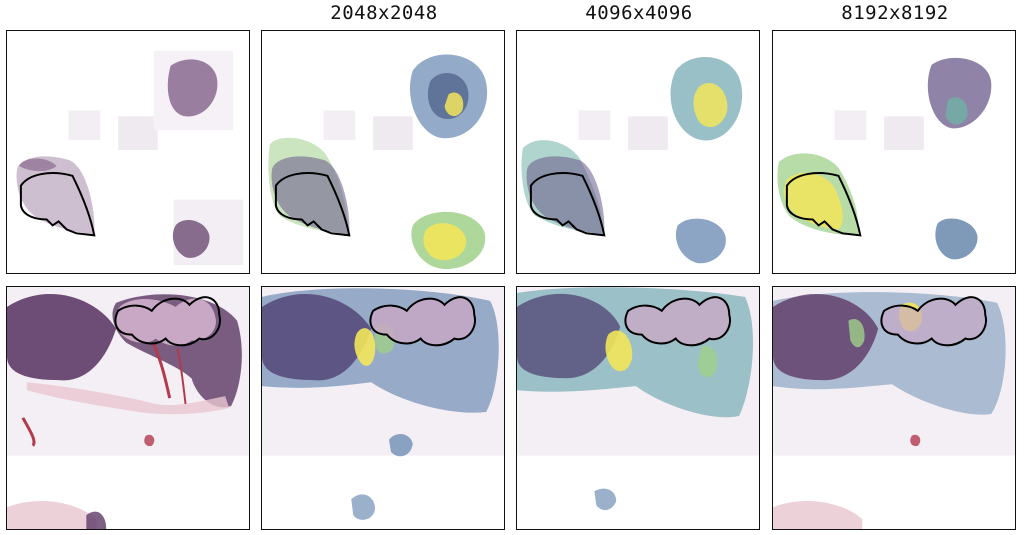  I want to click on slide-thumbnail-row2-original, so click(128, 408).